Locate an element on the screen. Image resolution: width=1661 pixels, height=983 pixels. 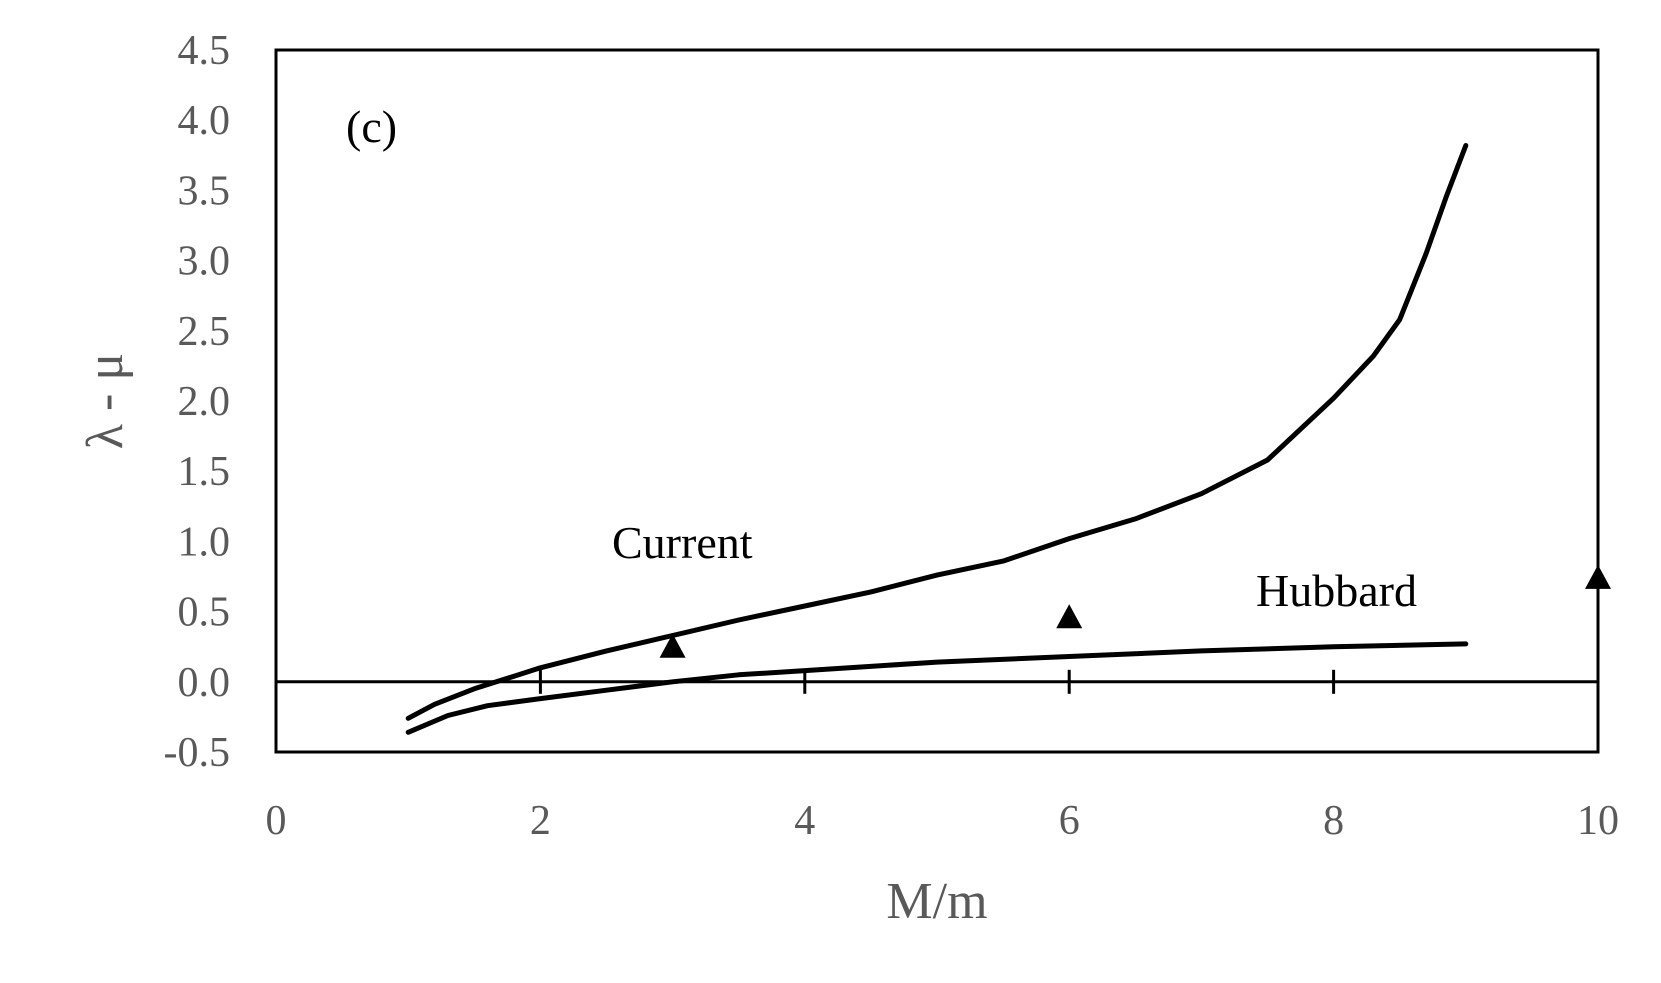
y-tick-label: -0.5 is located at coordinates (197, 753).